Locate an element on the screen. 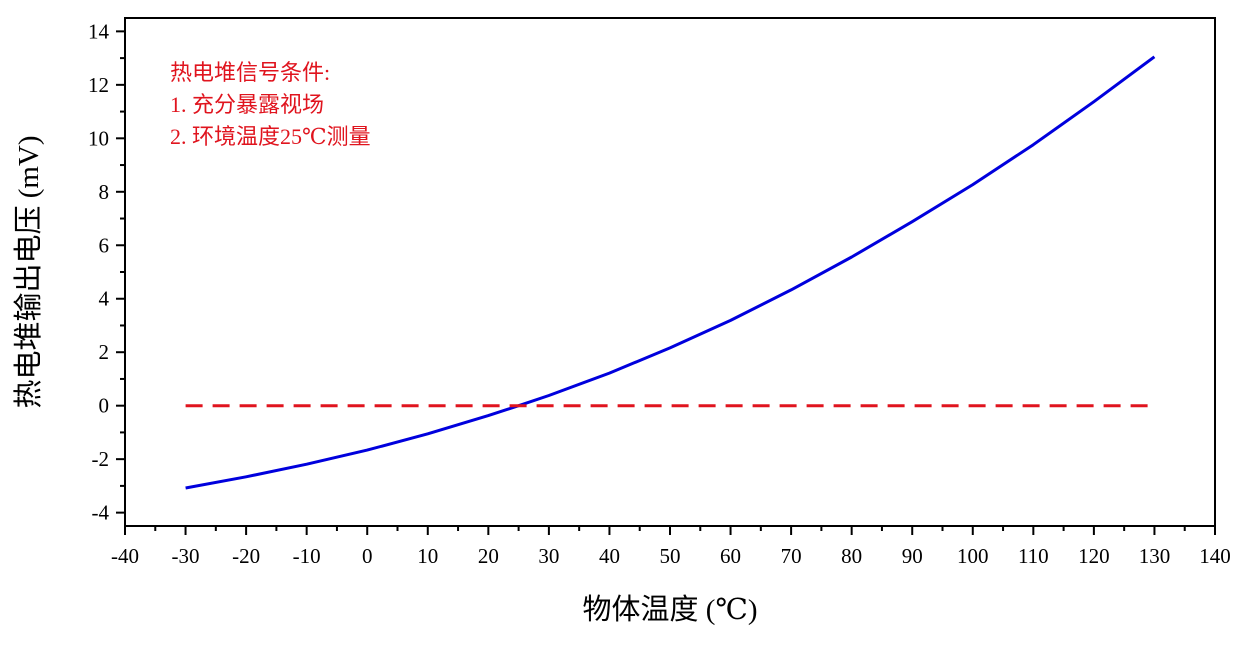 This screenshot has width=1257, height=653. x-tick-label: 0 is located at coordinates (367, 556).